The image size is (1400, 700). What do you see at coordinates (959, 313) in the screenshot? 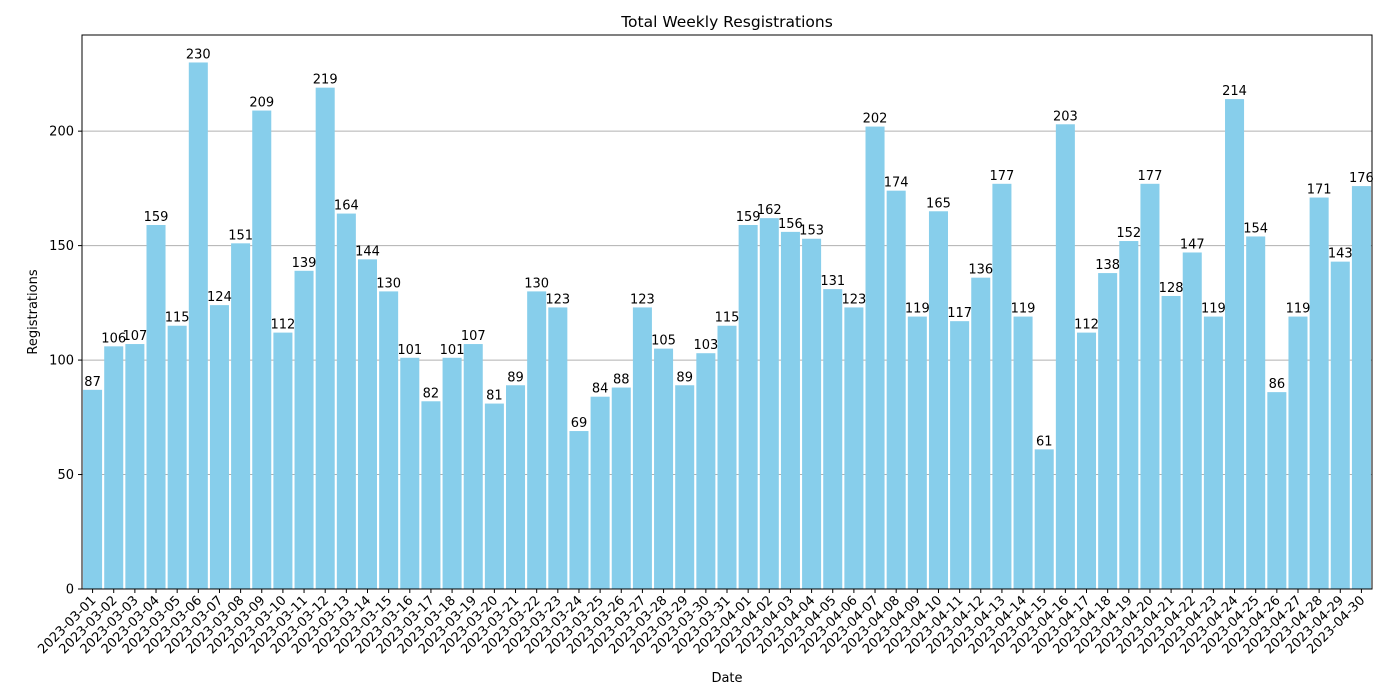
I see `bar-value-label: 117` at bounding box center [959, 313].